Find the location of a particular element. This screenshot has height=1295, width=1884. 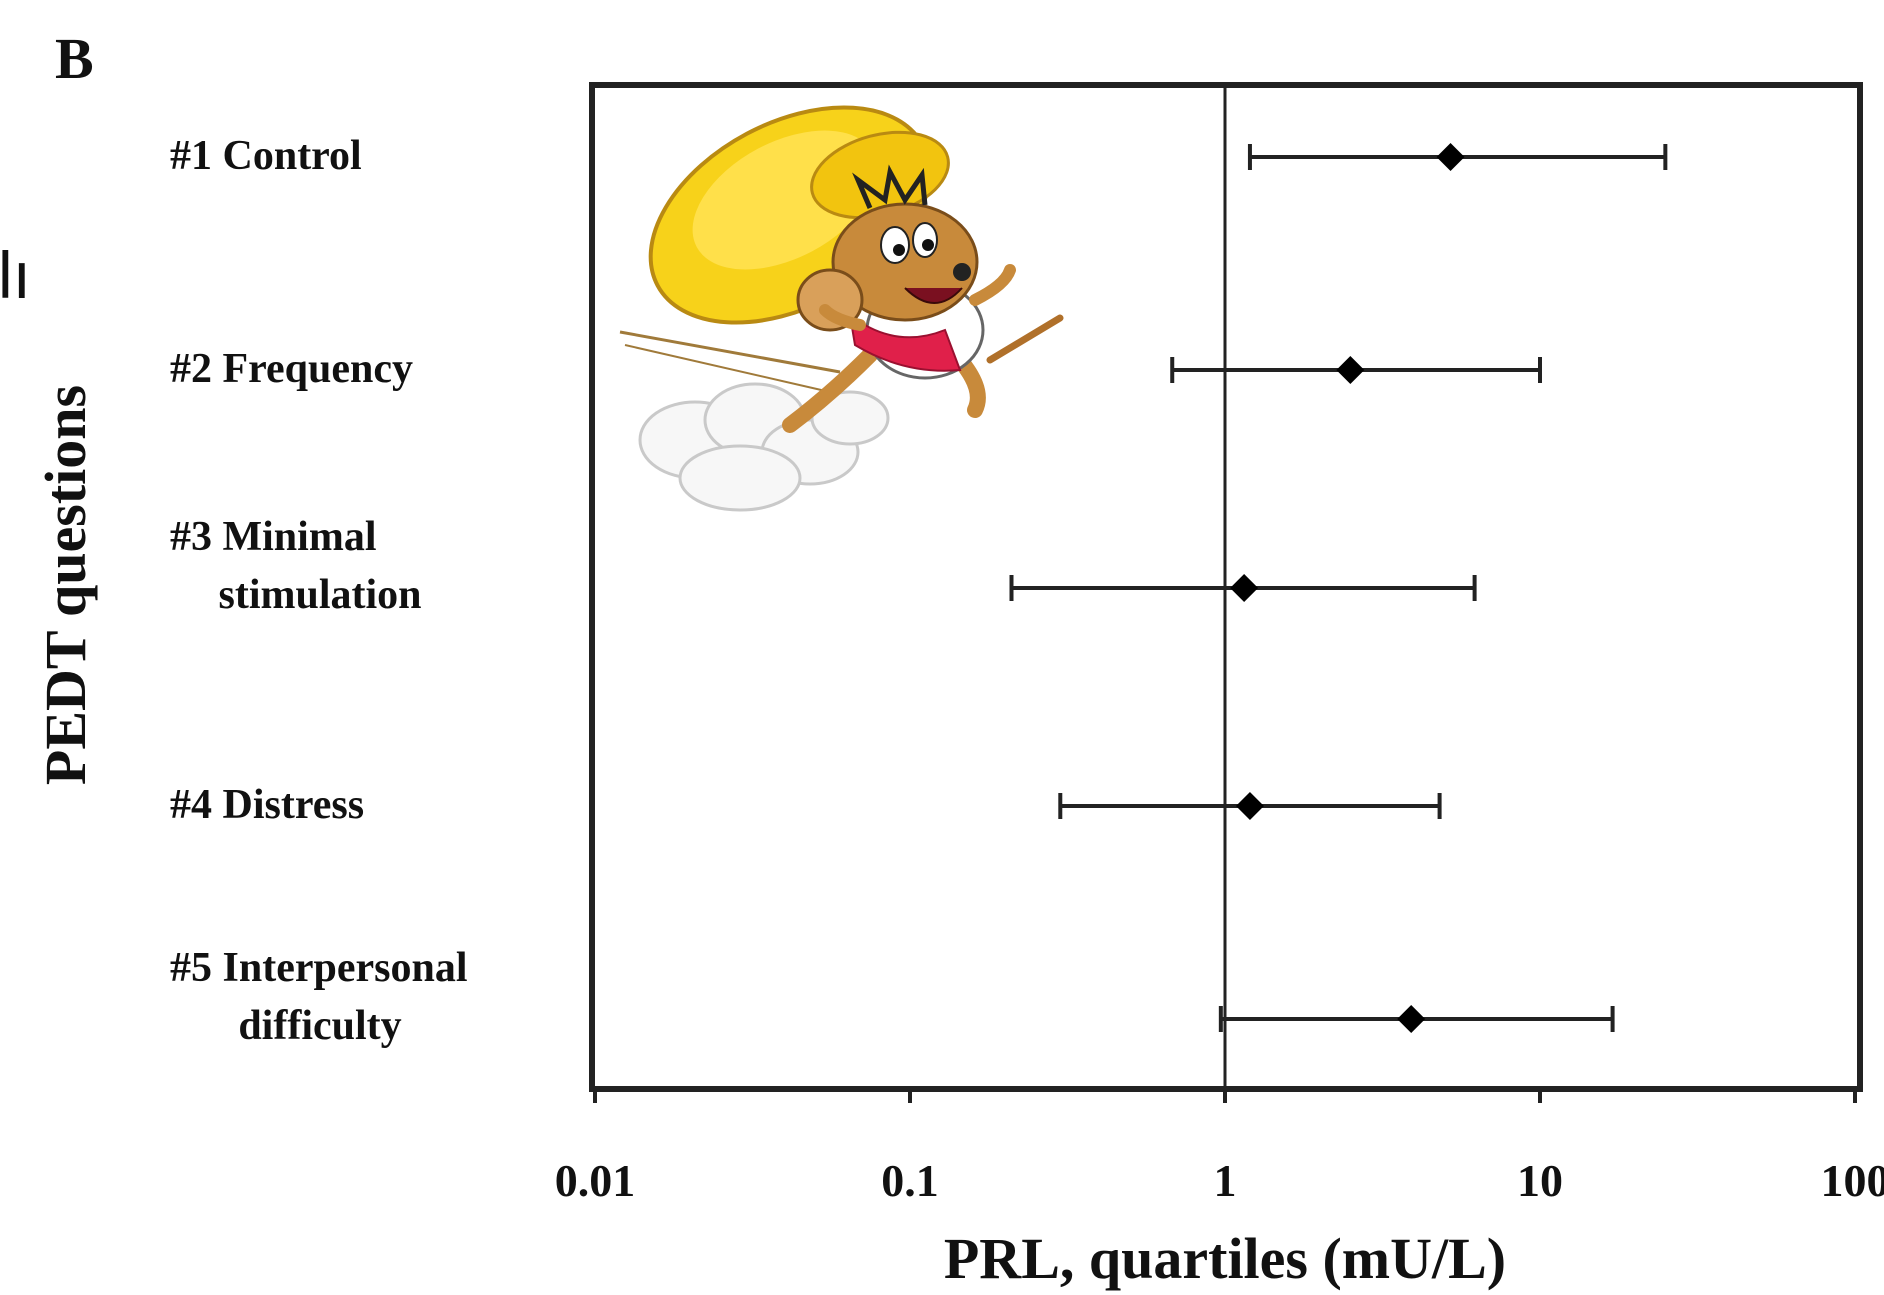

x-axis-ticks: 0.01 0.1 1 10 100 is located at coordinates (1219, 1147).